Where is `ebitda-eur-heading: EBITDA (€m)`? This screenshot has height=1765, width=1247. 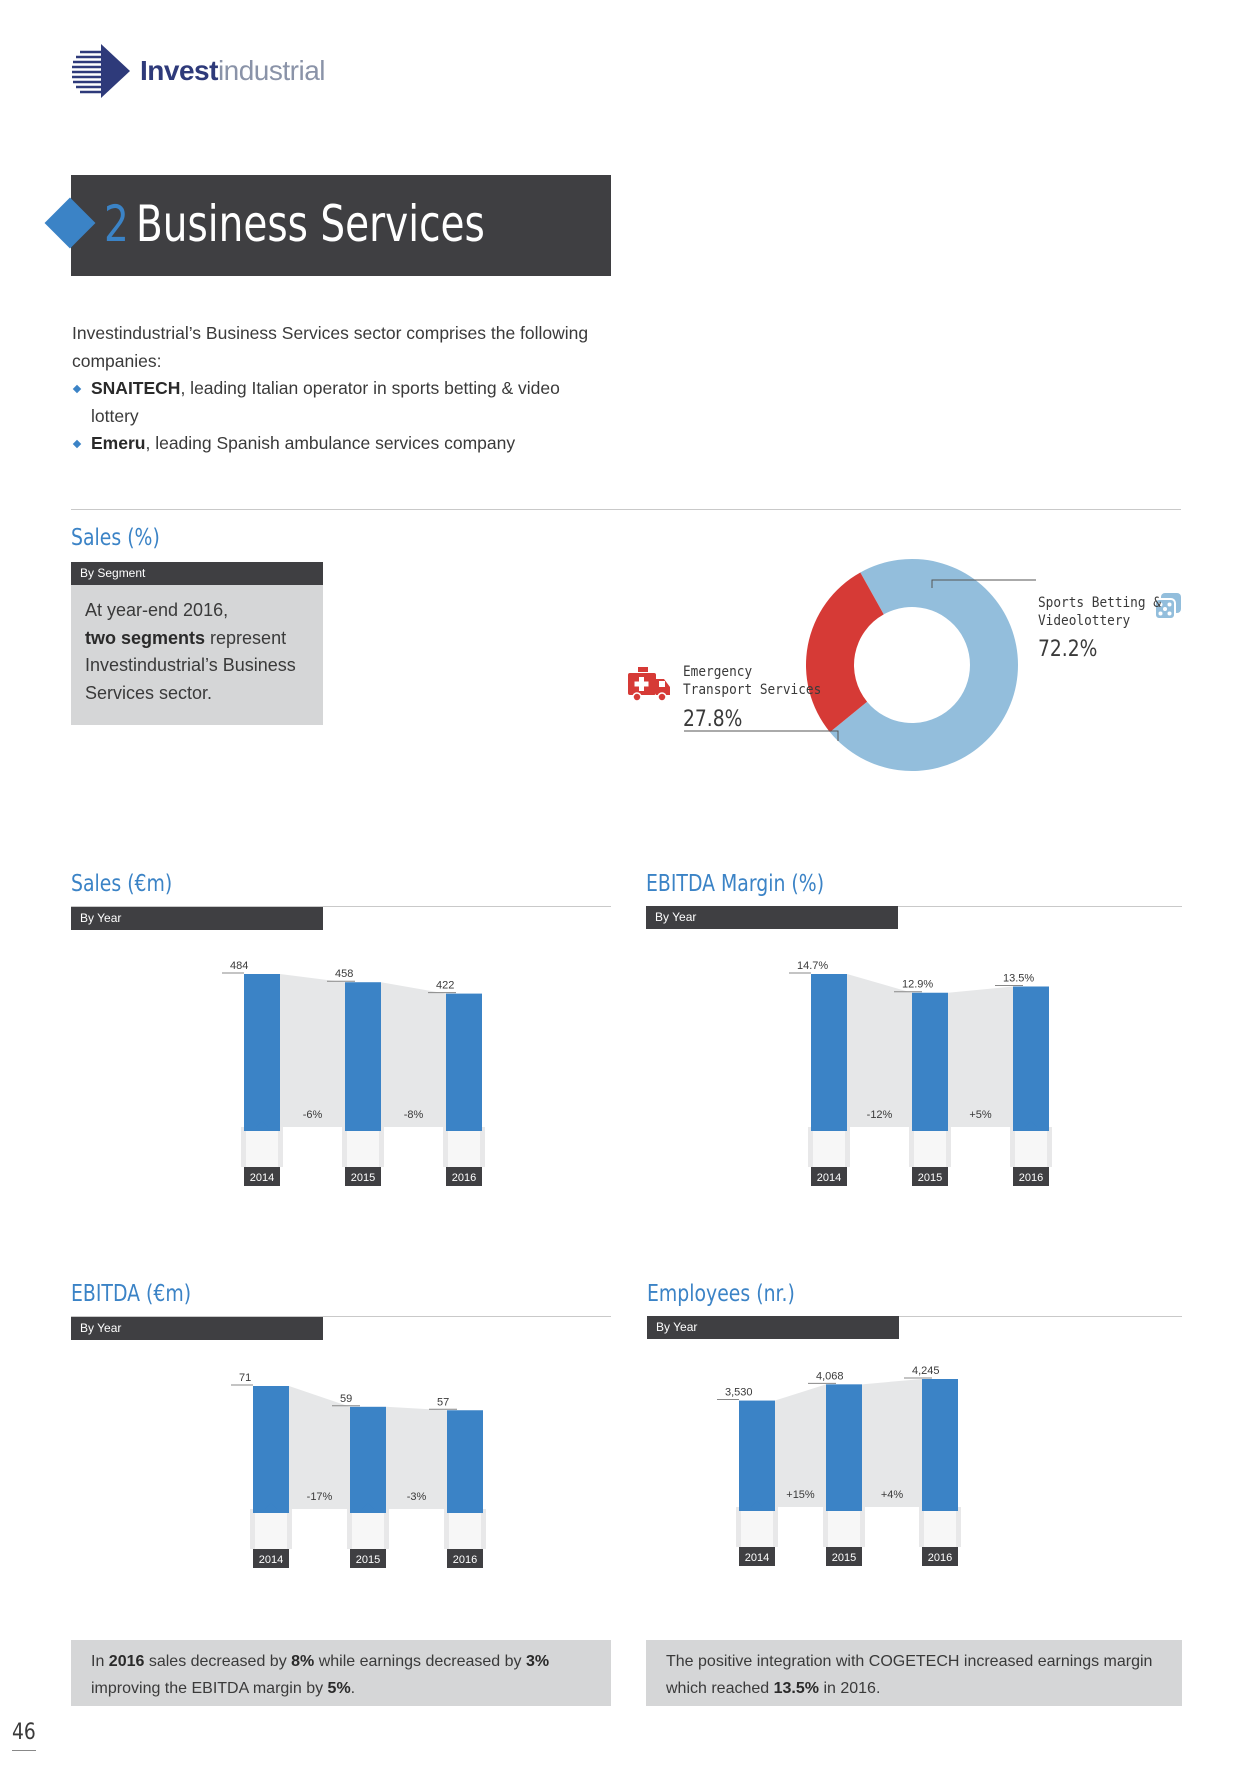
ebitda-eur-heading: EBITDA (€m) is located at coordinates (131, 1294).